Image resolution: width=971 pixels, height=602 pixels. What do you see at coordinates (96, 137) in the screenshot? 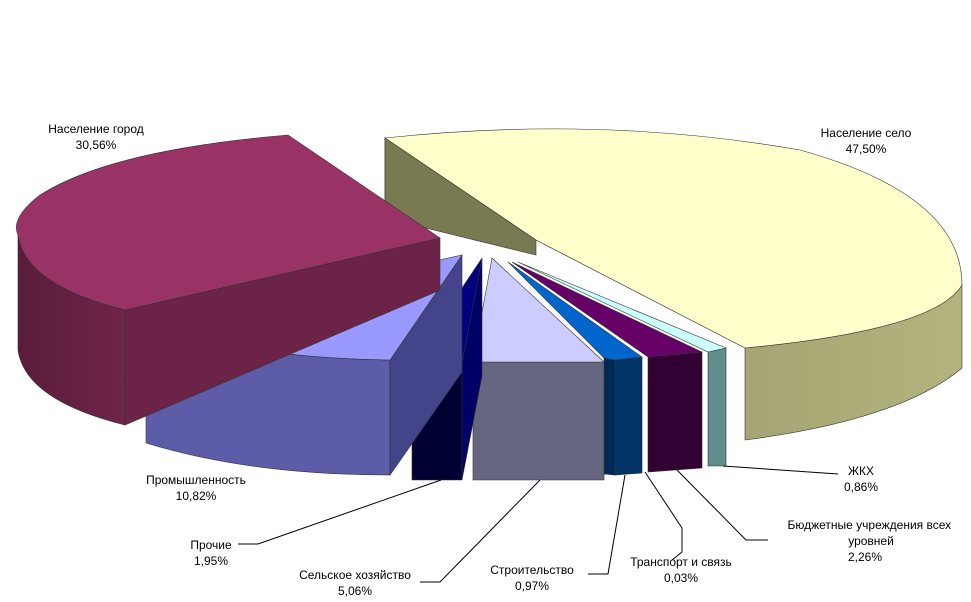
I see `label-naselenie-gorod: Население город 30,56%` at bounding box center [96, 137].